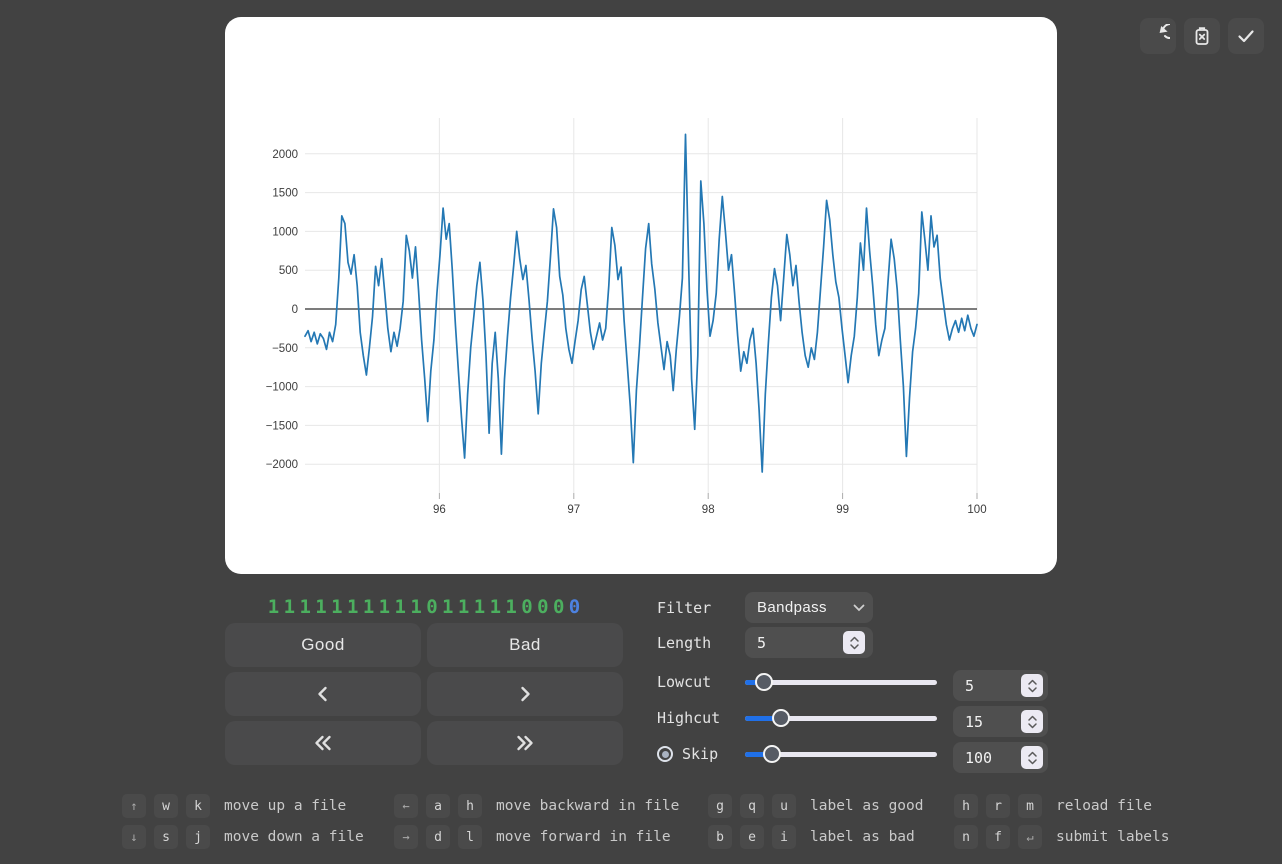 This screenshot has width=1282, height=864. What do you see at coordinates (1158, 36) in the screenshot?
I see `refresh-button` at bounding box center [1158, 36].